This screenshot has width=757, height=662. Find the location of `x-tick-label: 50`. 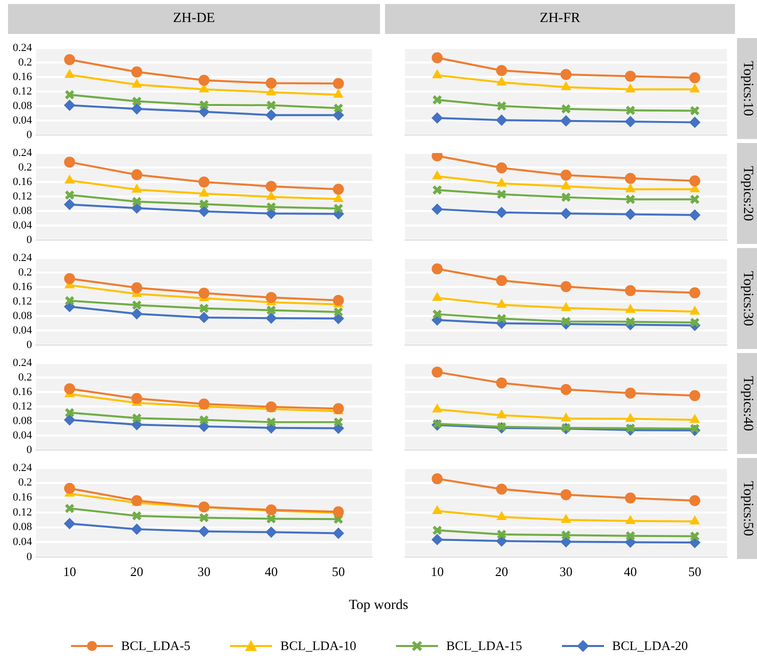

x-tick-label: 50 is located at coordinates (695, 572).